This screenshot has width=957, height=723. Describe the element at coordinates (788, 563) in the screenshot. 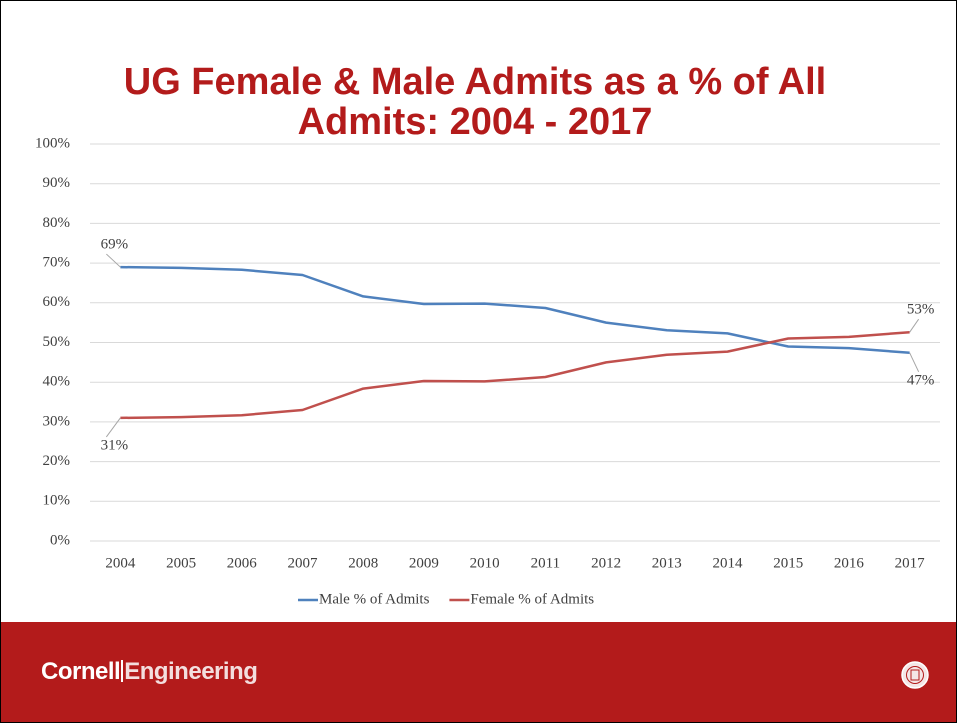

I see `x-tick-label: 2015` at that location.